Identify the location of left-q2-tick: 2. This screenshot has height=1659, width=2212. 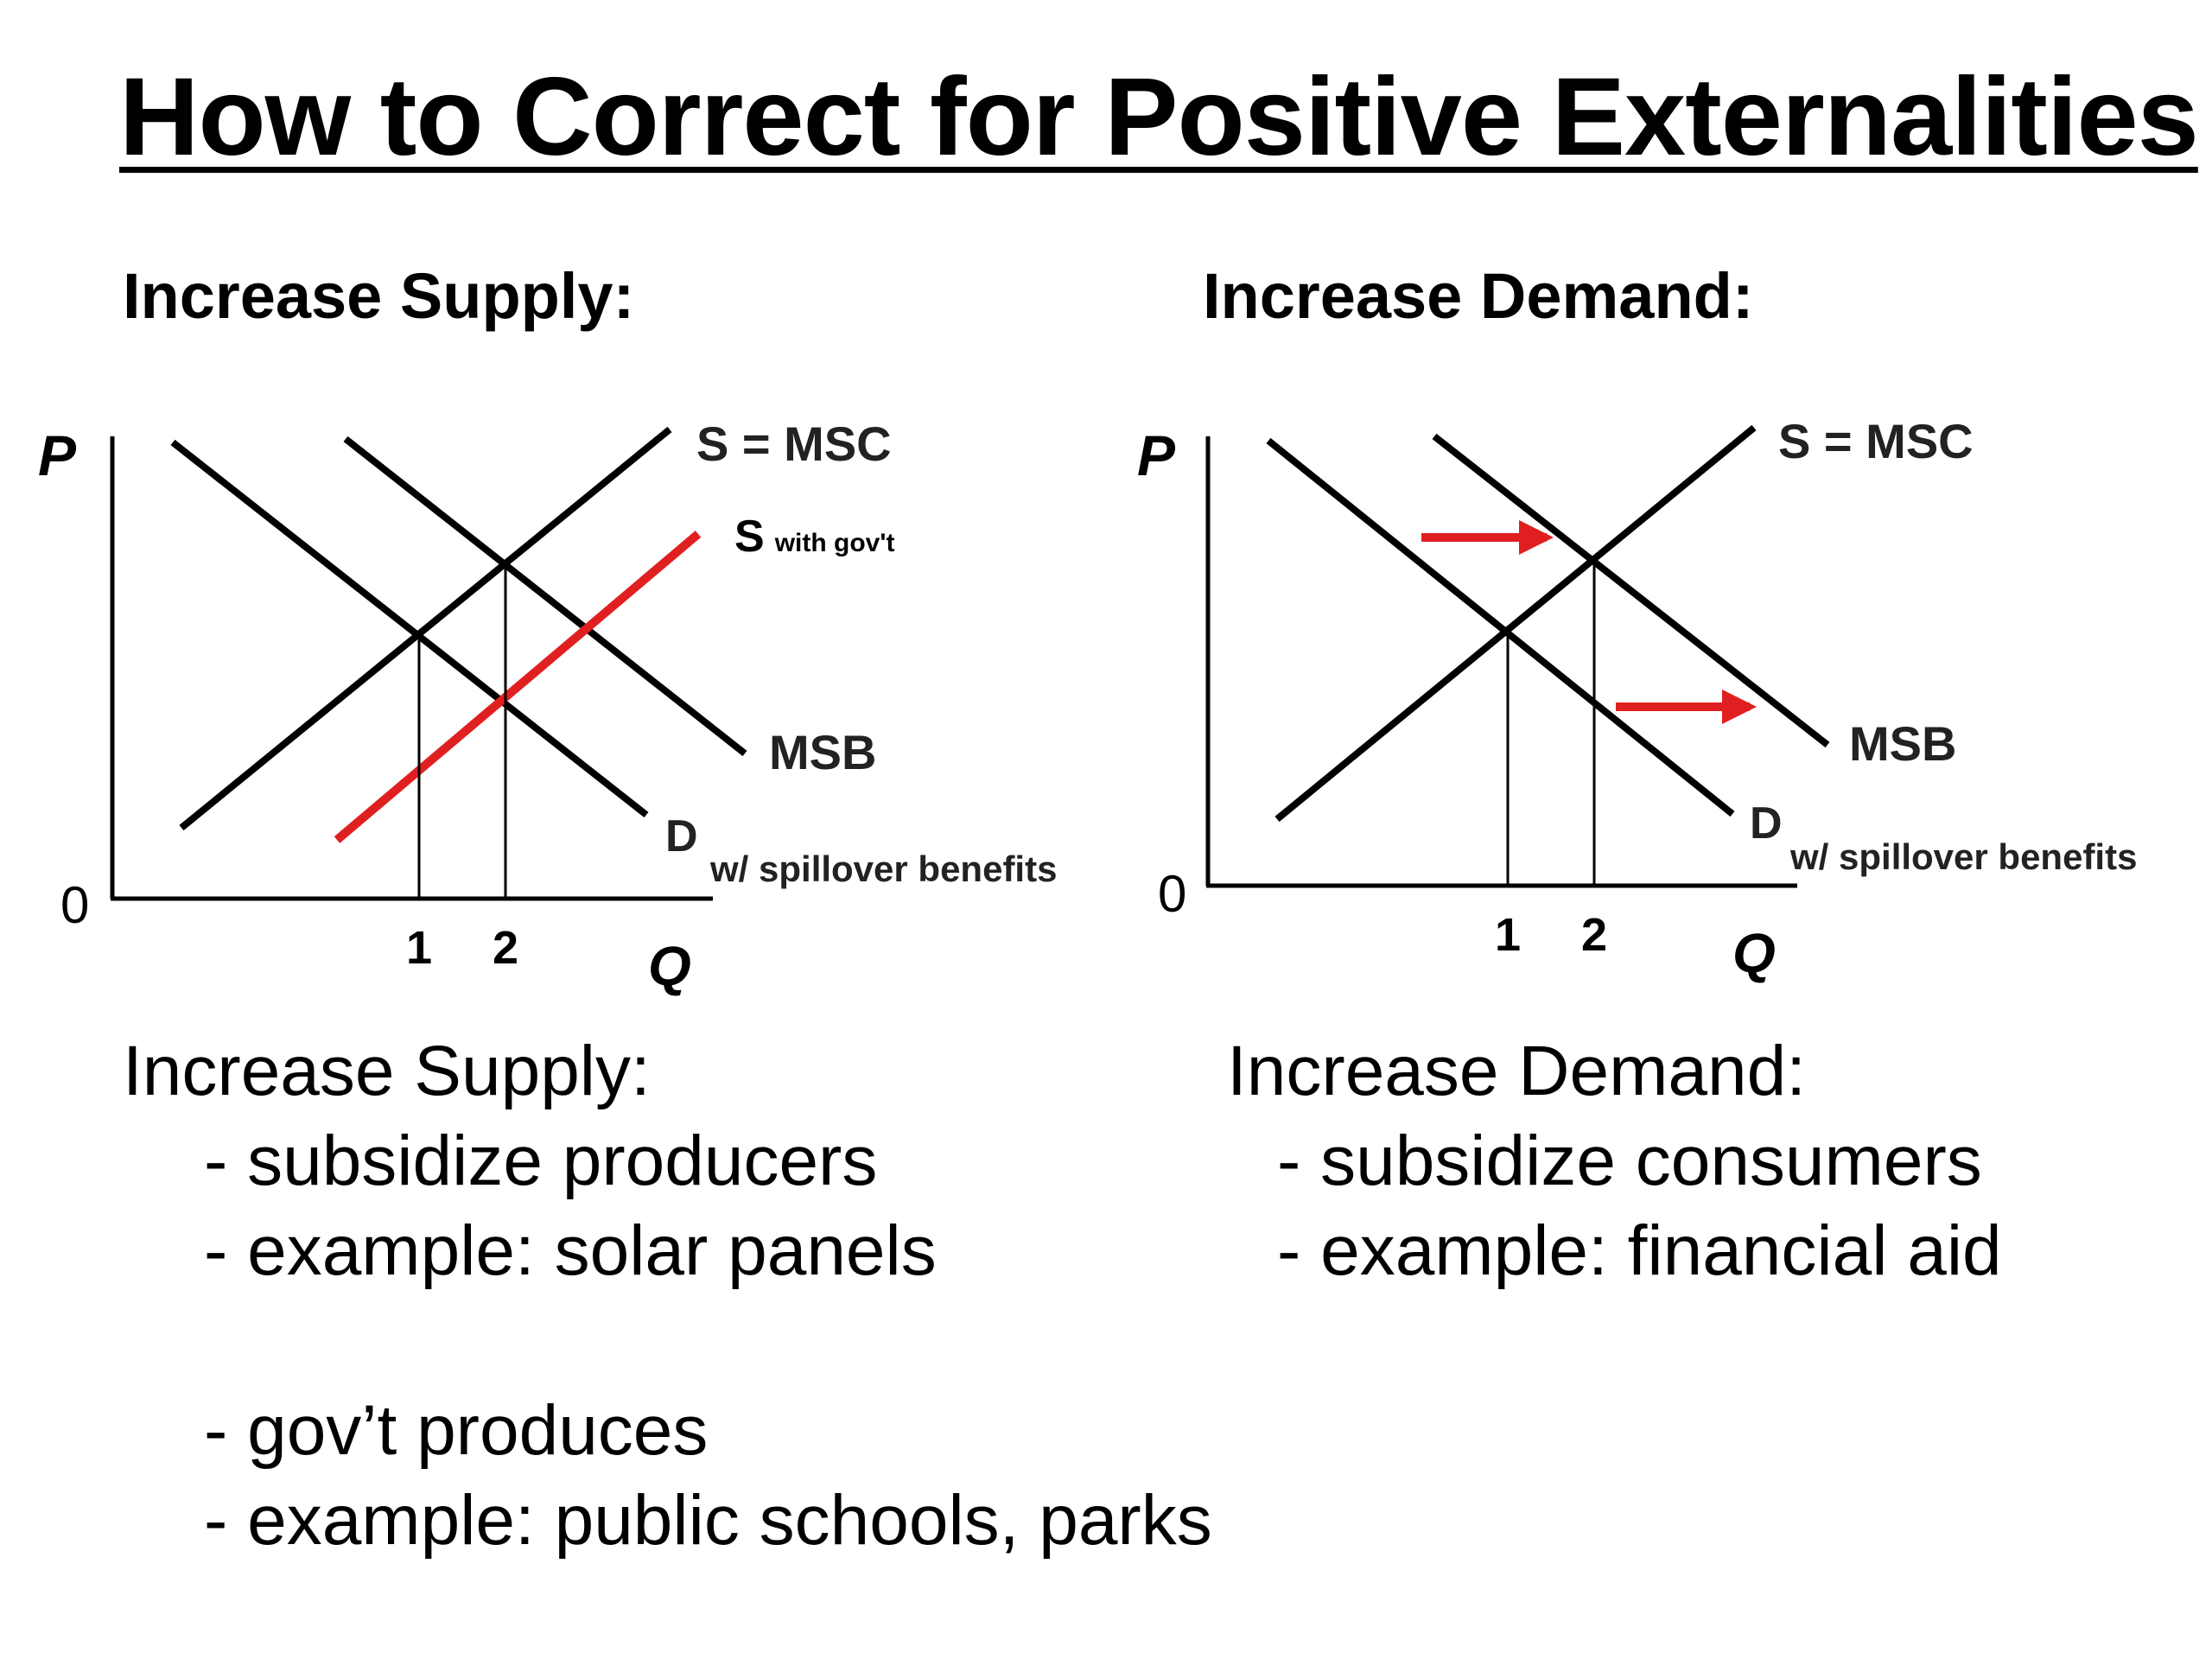
(506, 948).